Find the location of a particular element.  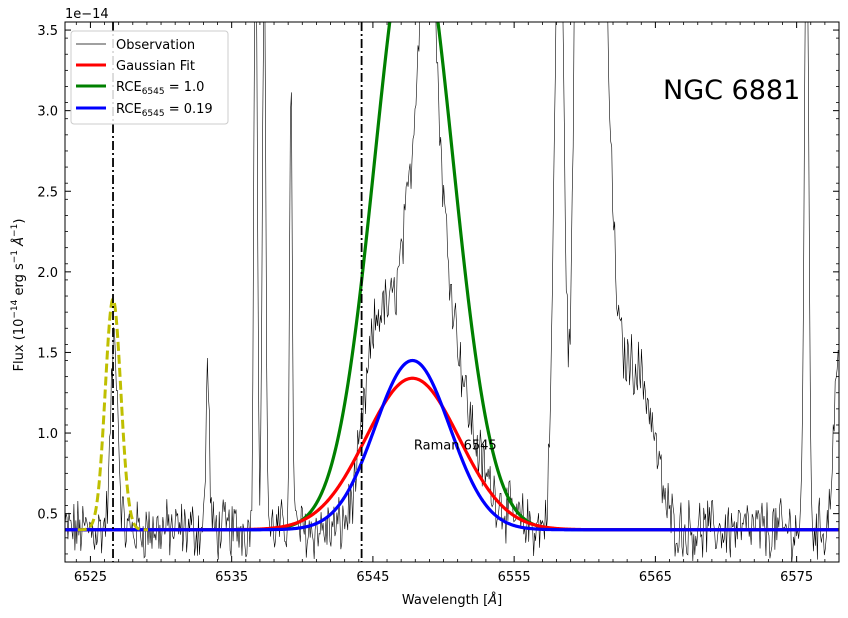

legend-label-gaussian-fit: Gaussian Fit is located at coordinates (155, 66).